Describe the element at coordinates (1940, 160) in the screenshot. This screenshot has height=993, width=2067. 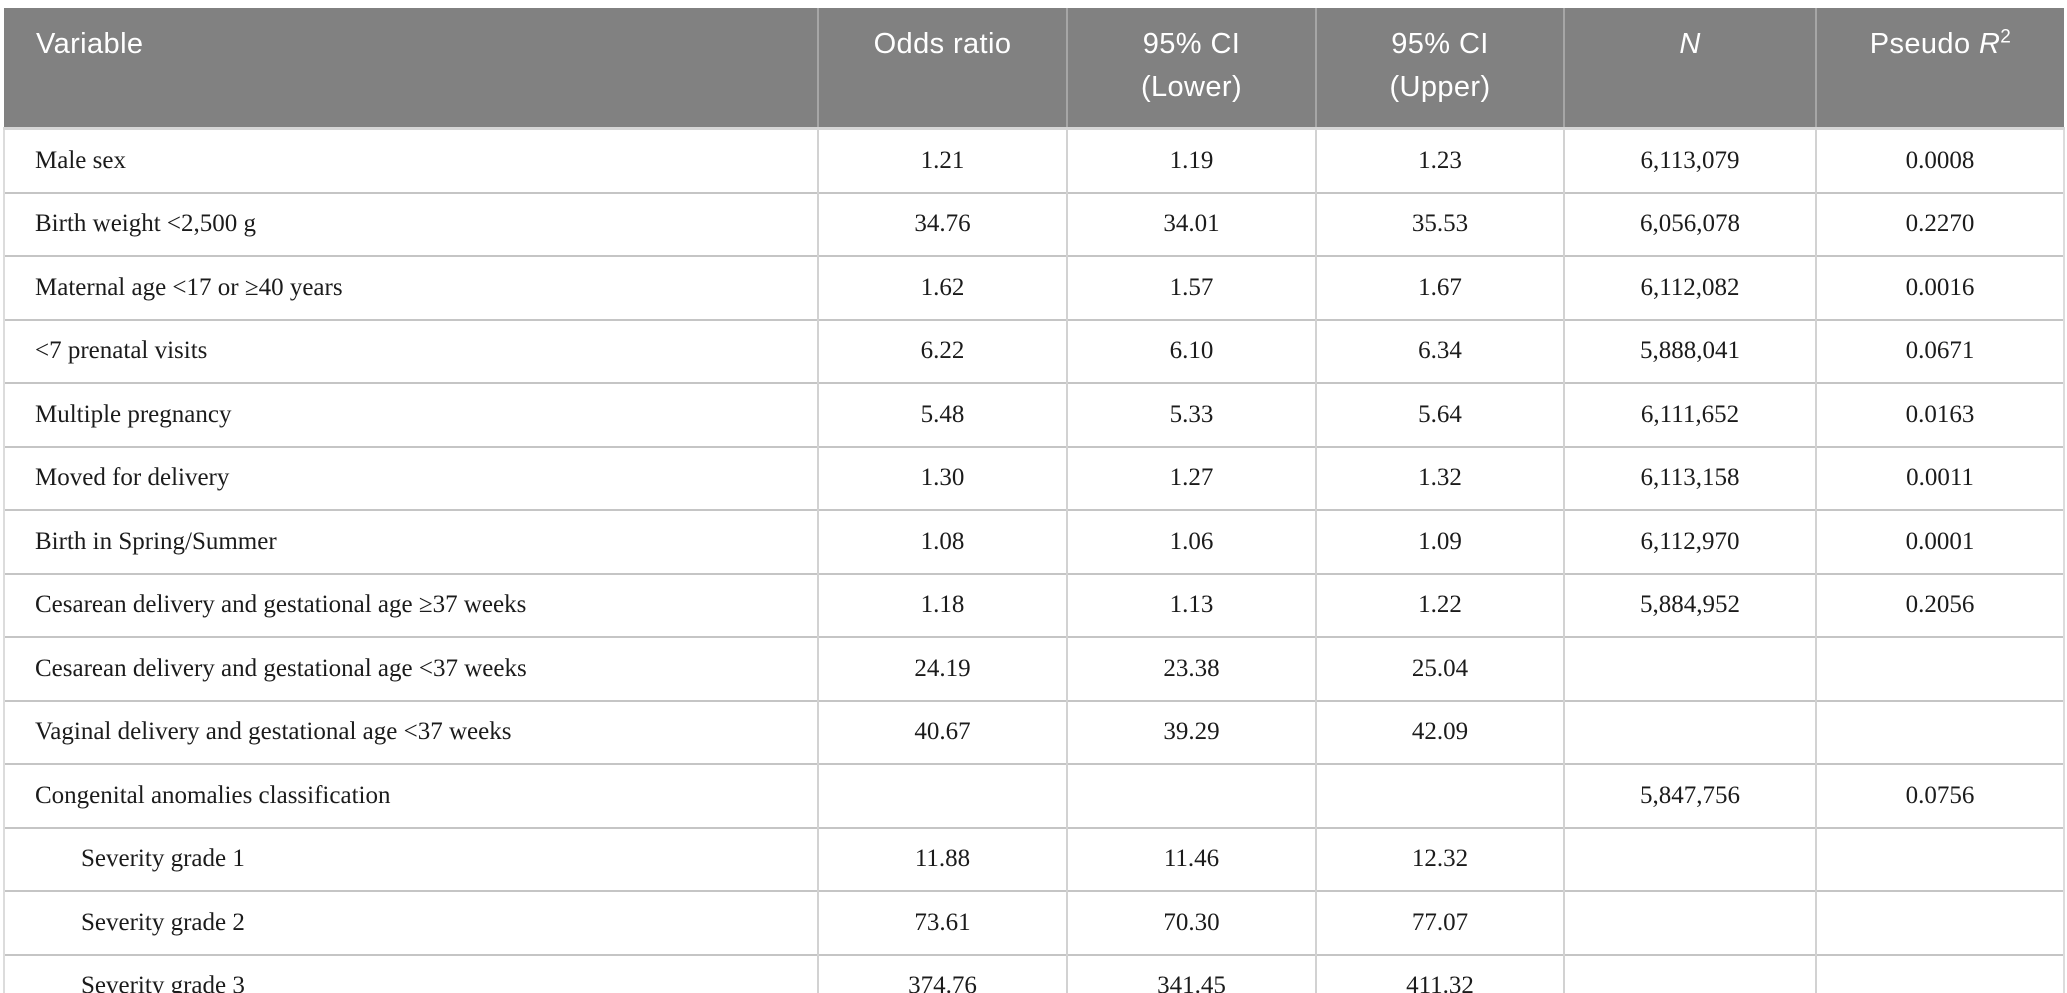
I see `pseudo-r2-cell: 0.0008` at that location.